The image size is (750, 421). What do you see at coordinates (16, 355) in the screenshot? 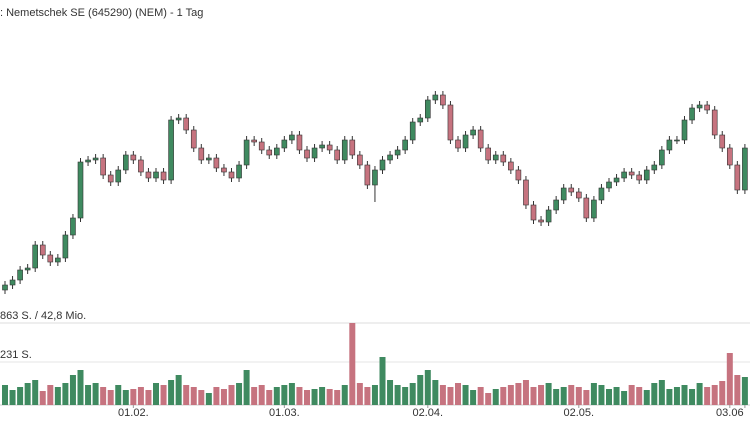
I see `volume-label: 231 S.` at bounding box center [16, 355].